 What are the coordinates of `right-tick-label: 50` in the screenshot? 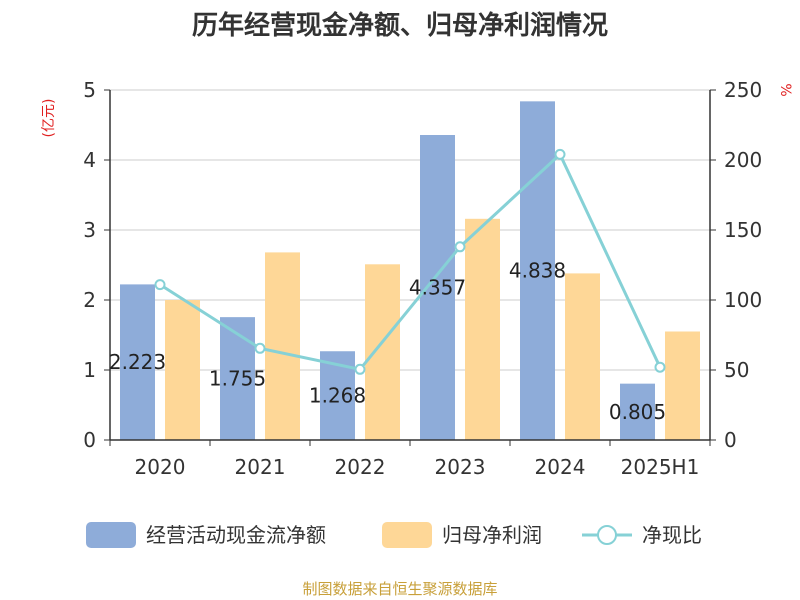 It's located at (736, 370).